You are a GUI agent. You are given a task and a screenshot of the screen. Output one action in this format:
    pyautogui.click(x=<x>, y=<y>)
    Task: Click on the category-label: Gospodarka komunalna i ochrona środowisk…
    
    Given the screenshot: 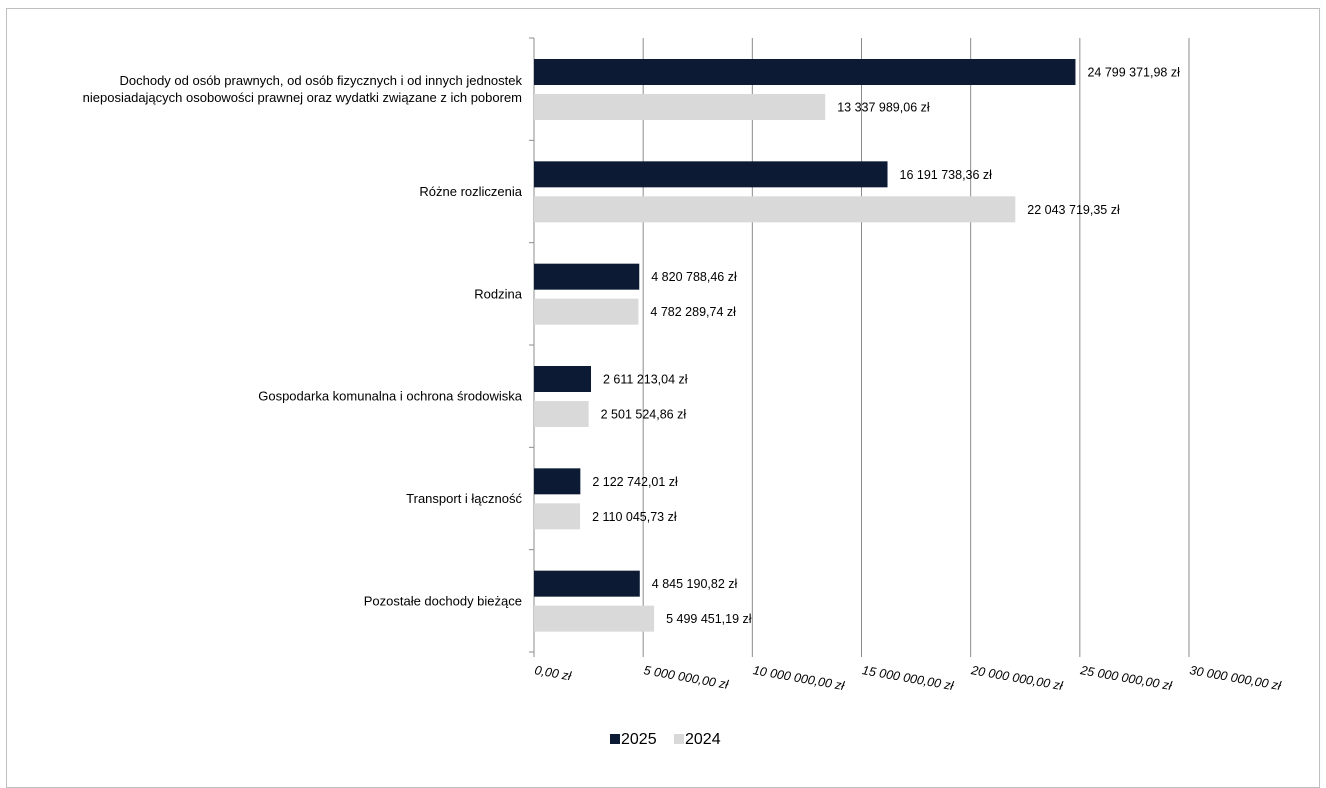 What is the action you would take?
    pyautogui.click(x=390, y=396)
    